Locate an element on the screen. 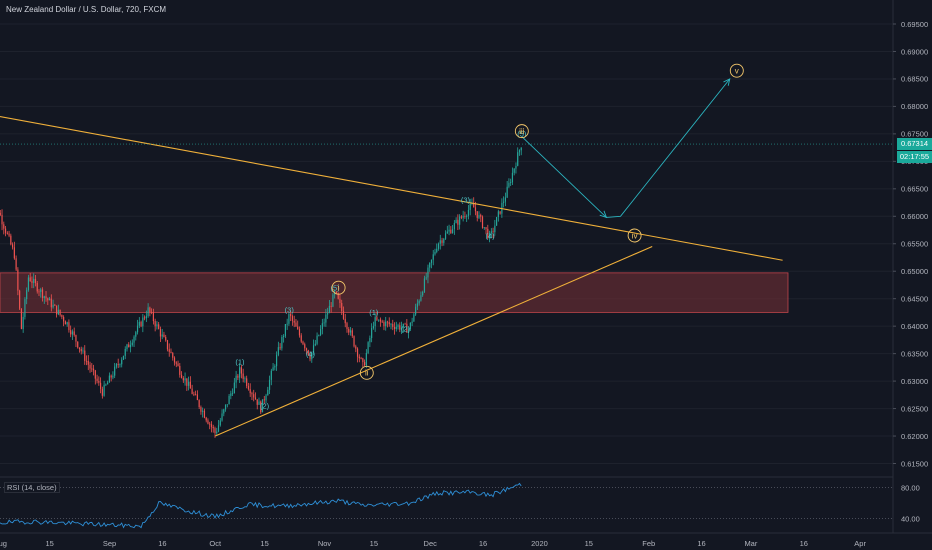  wave-label: (2) is located at coordinates (406, 329).